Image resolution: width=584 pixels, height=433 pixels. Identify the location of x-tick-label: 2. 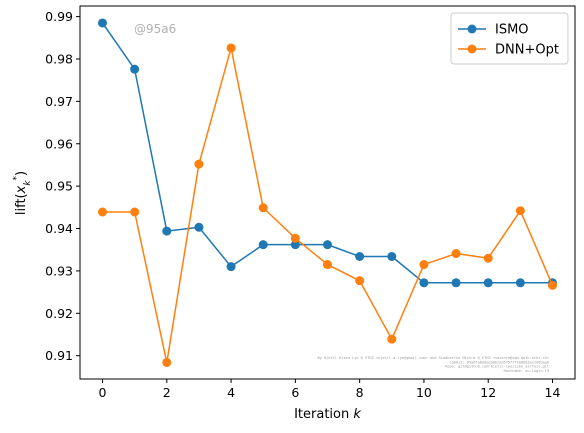
(167, 392).